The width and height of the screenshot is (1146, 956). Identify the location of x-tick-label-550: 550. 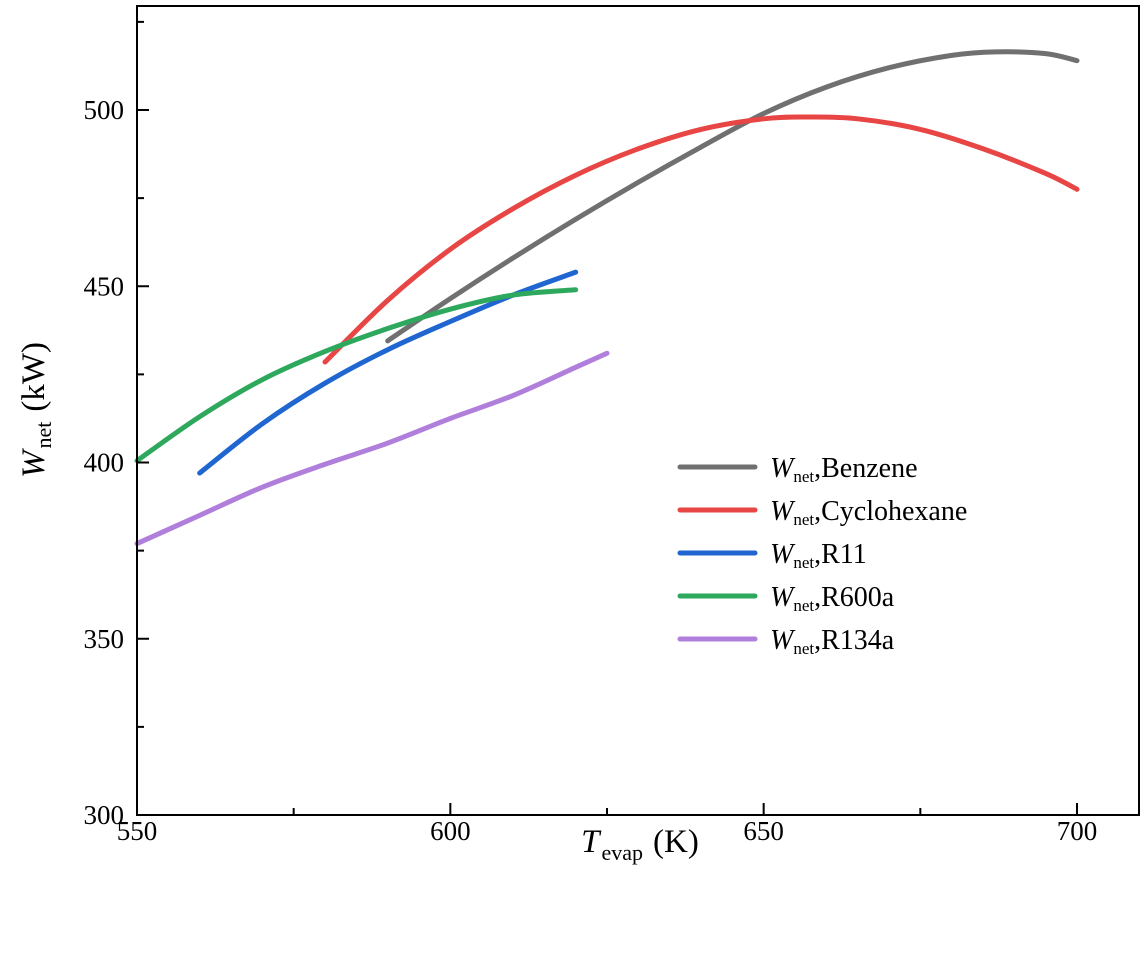
(137, 831).